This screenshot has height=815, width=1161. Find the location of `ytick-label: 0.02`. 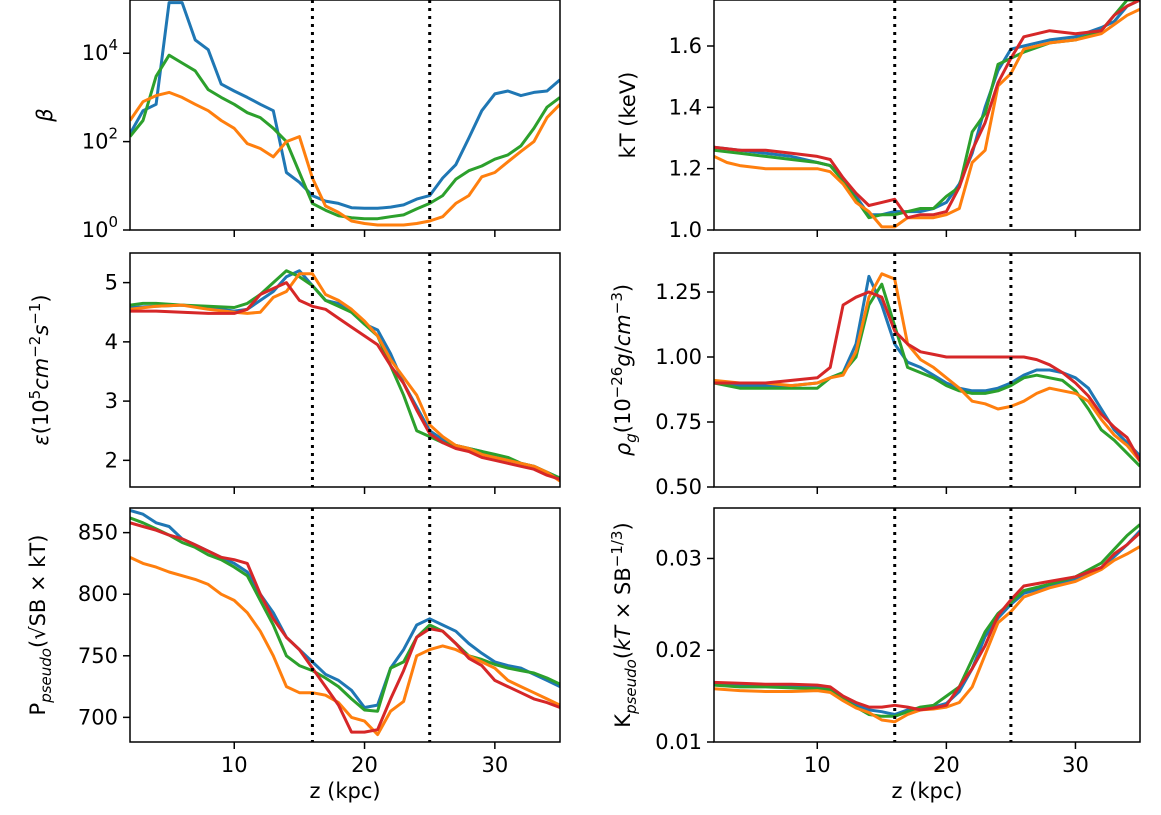

ytick-label: 0.02 is located at coordinates (678, 650).